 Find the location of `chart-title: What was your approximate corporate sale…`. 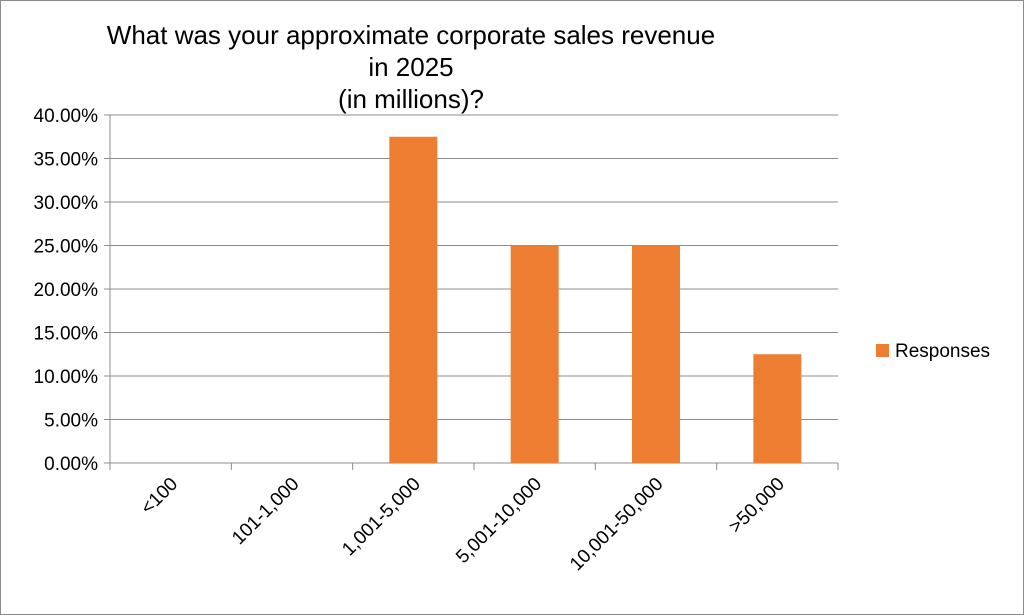

chart-title: What was your approximate corporate sale… is located at coordinates (411, 67).